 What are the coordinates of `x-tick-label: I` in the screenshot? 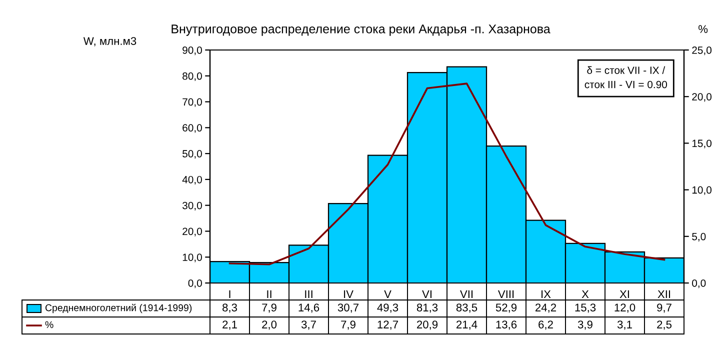 It's located at (229, 294).